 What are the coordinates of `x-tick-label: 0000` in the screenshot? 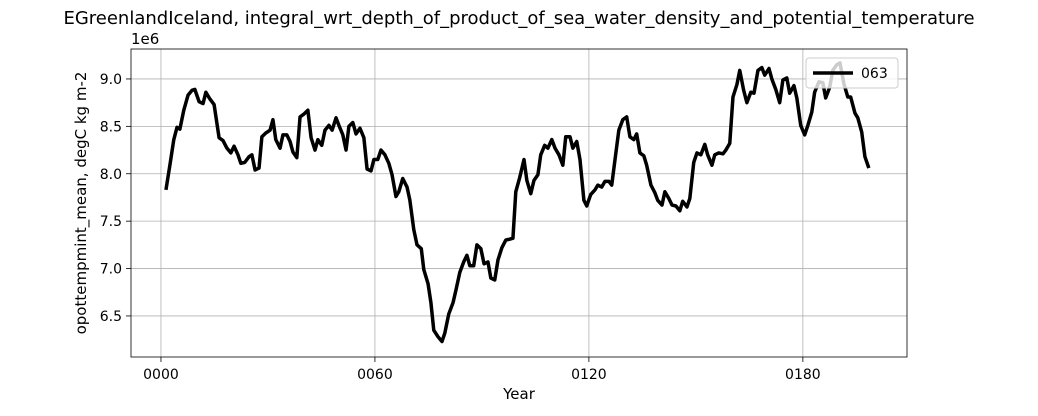 It's located at (161, 375).